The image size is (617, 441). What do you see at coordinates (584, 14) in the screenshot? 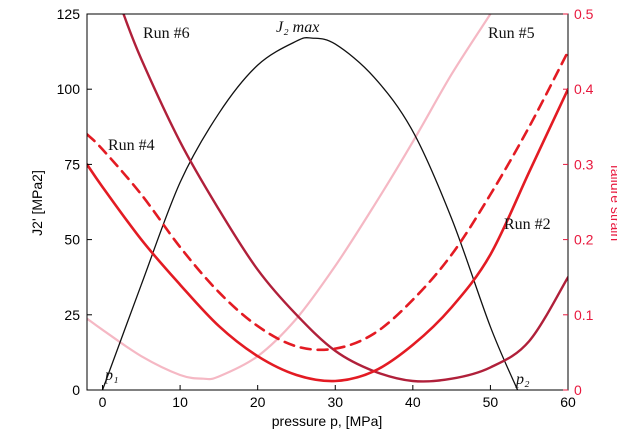
I see `y2-tick-label: 0.5` at bounding box center [584, 14].